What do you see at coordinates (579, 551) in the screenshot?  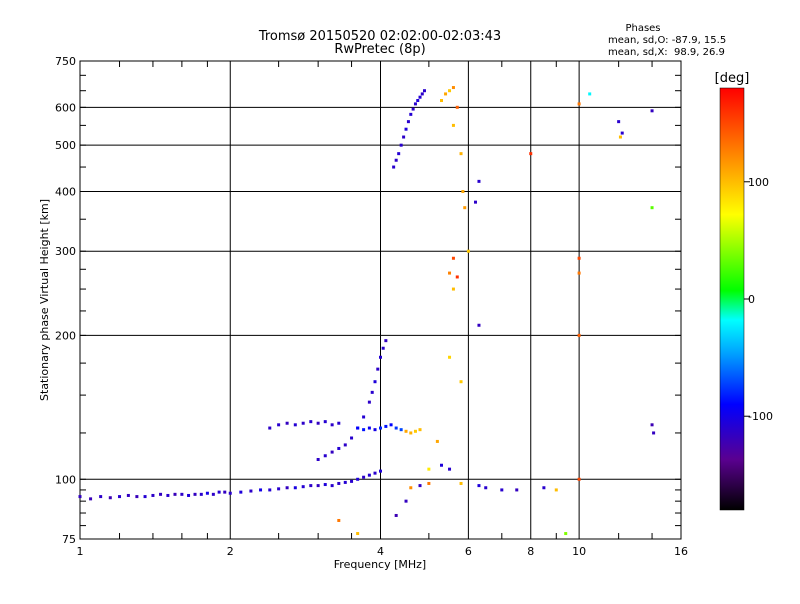 I see `x-tick-label: 10` at bounding box center [579, 551].